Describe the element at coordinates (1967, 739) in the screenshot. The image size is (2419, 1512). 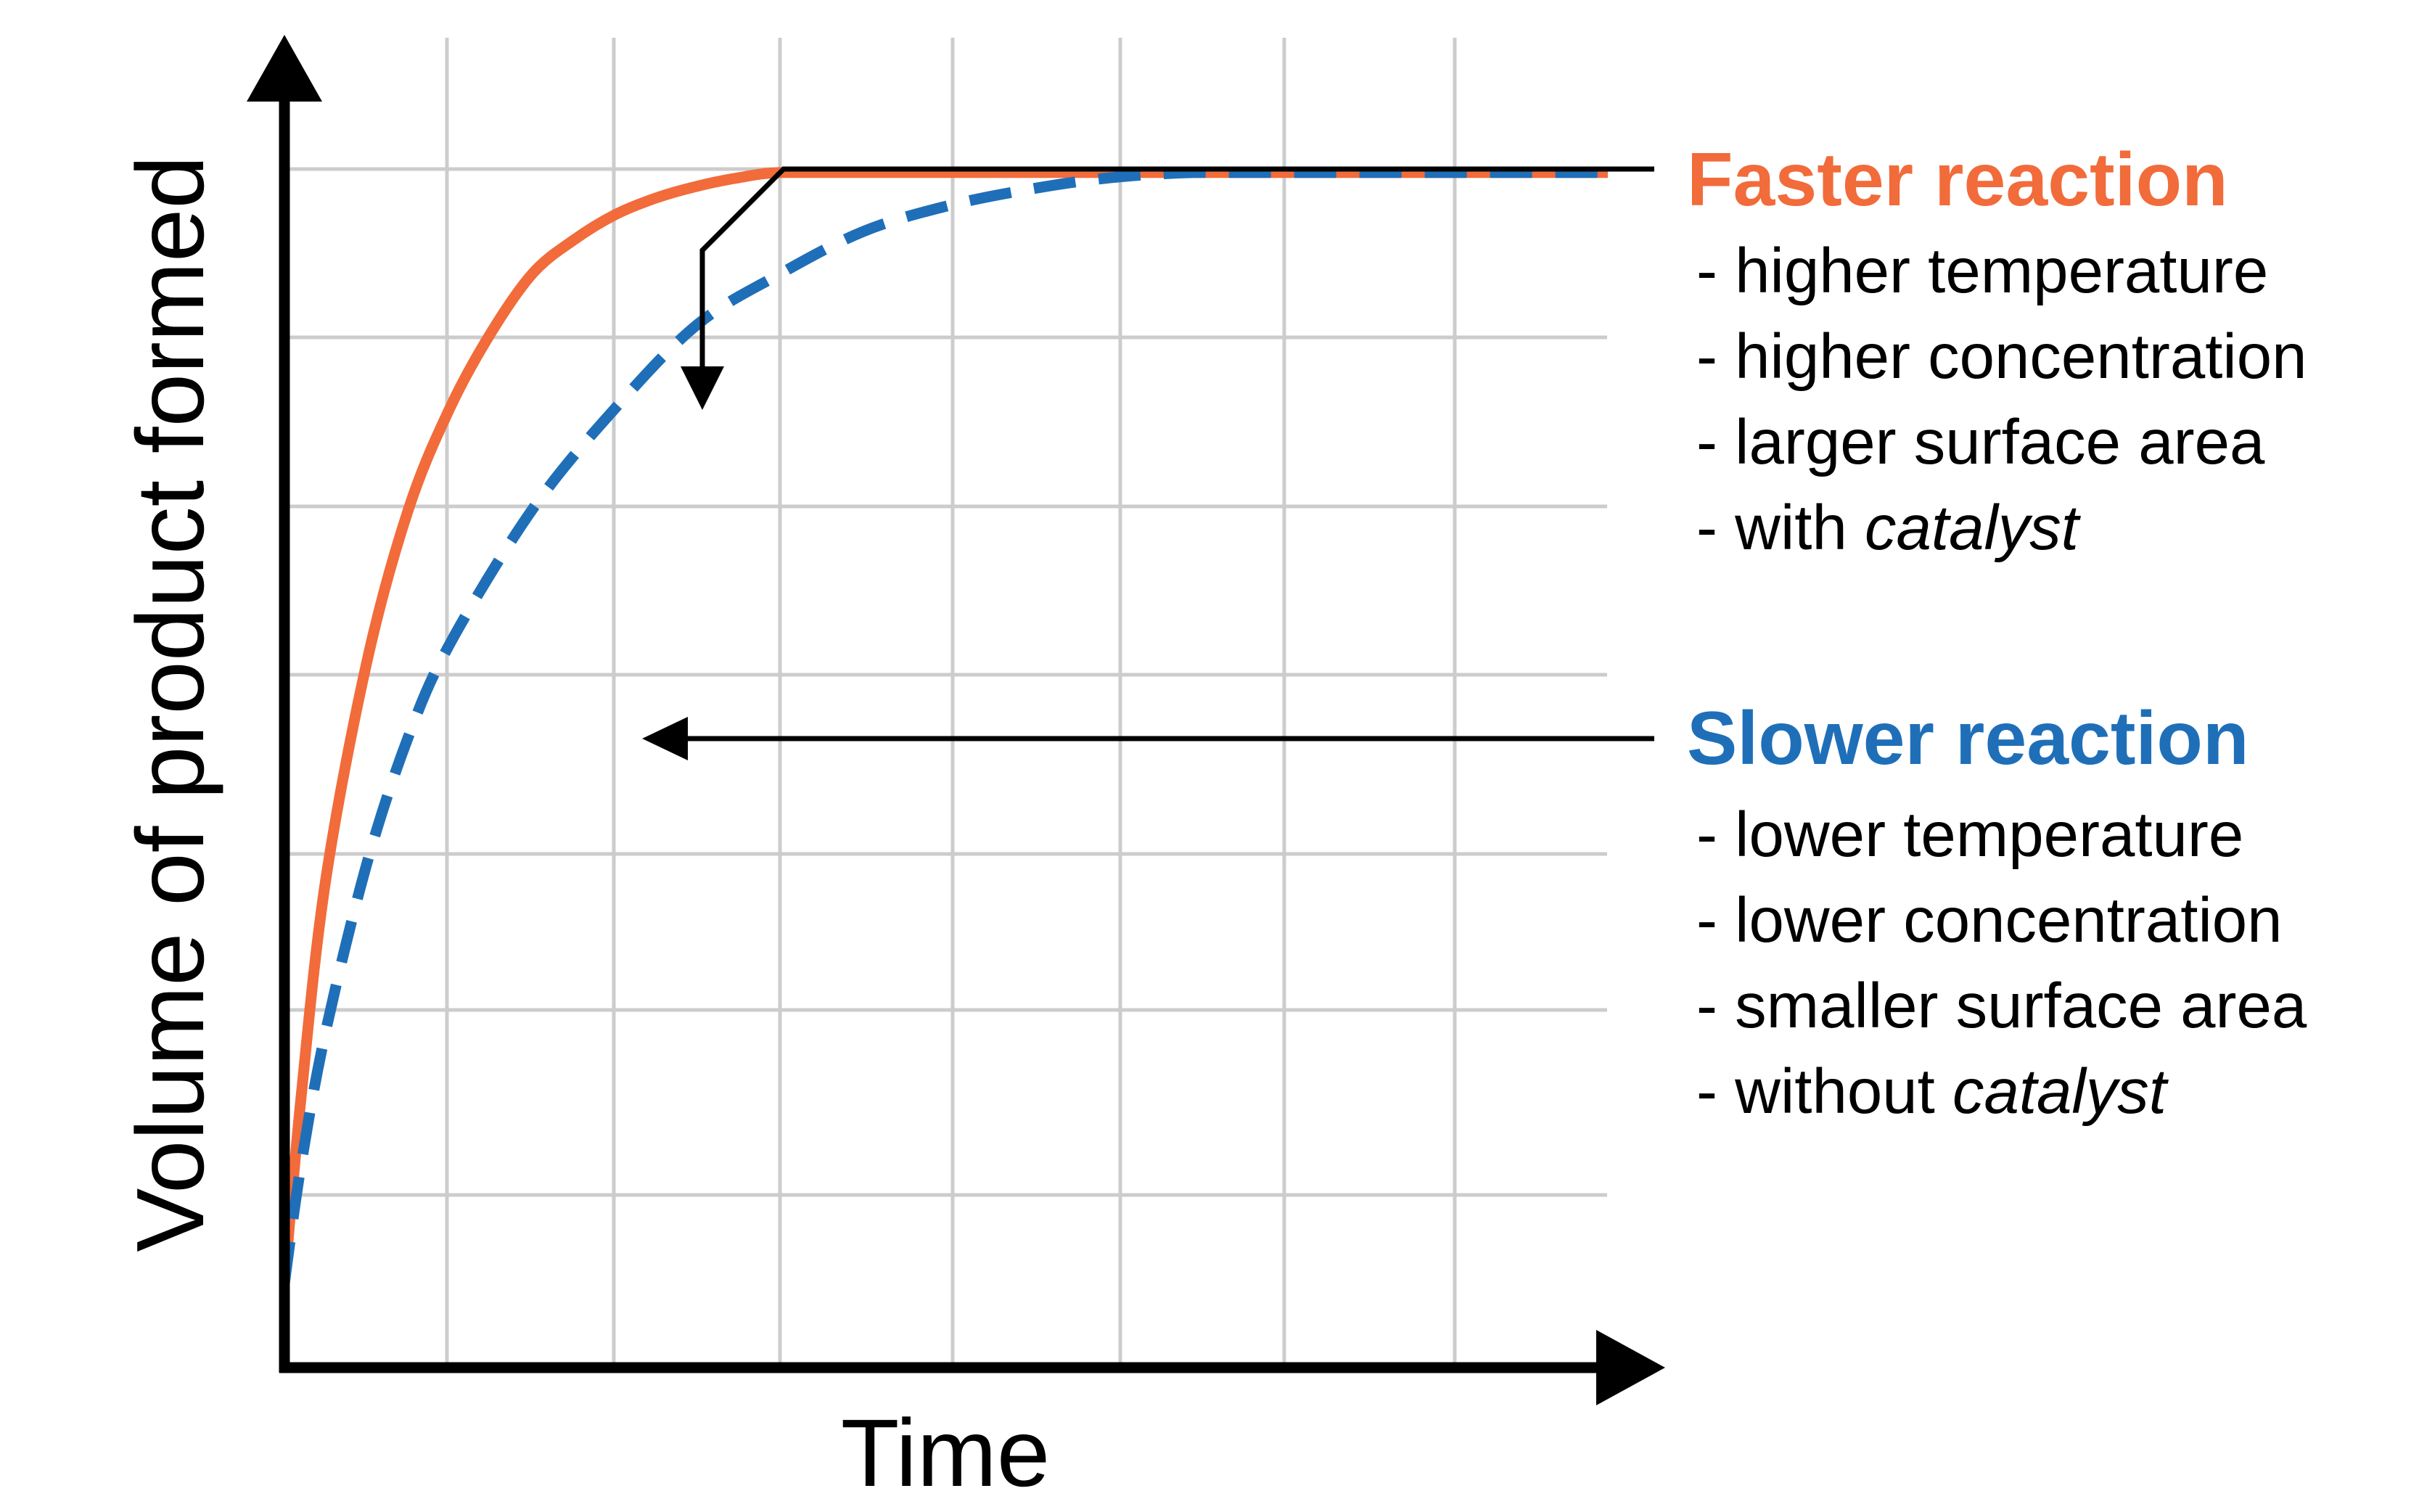
I see `slower-heading: Slower reaction` at that location.